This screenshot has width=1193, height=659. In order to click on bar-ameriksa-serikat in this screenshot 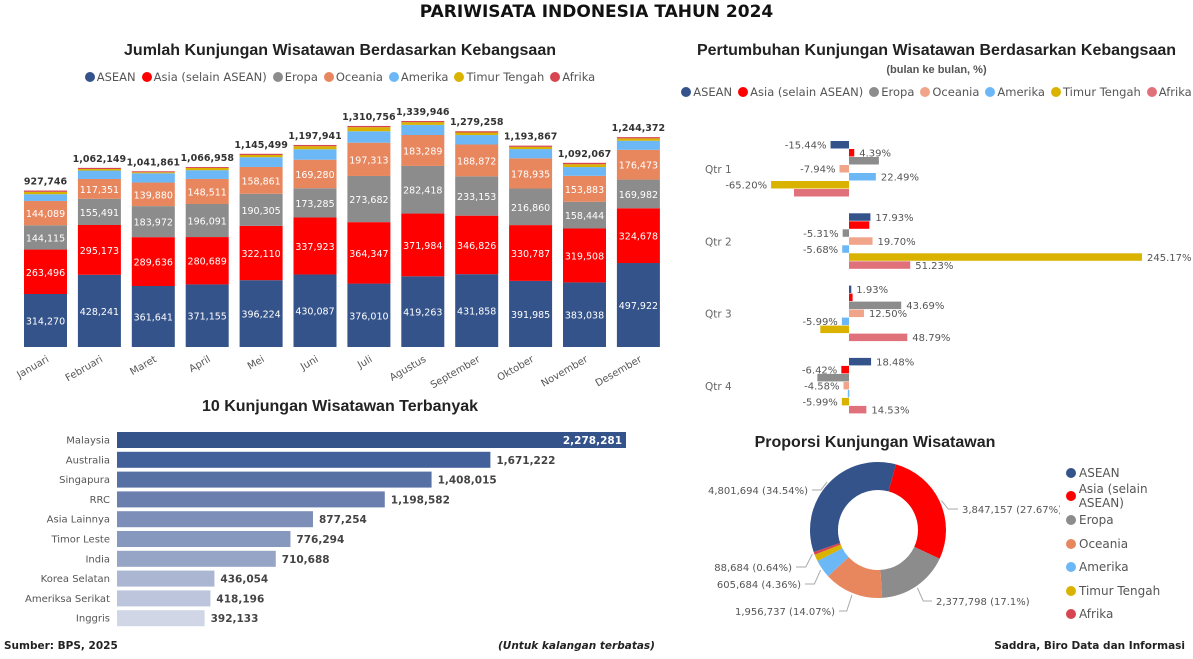, I will do `click(164, 598)`.